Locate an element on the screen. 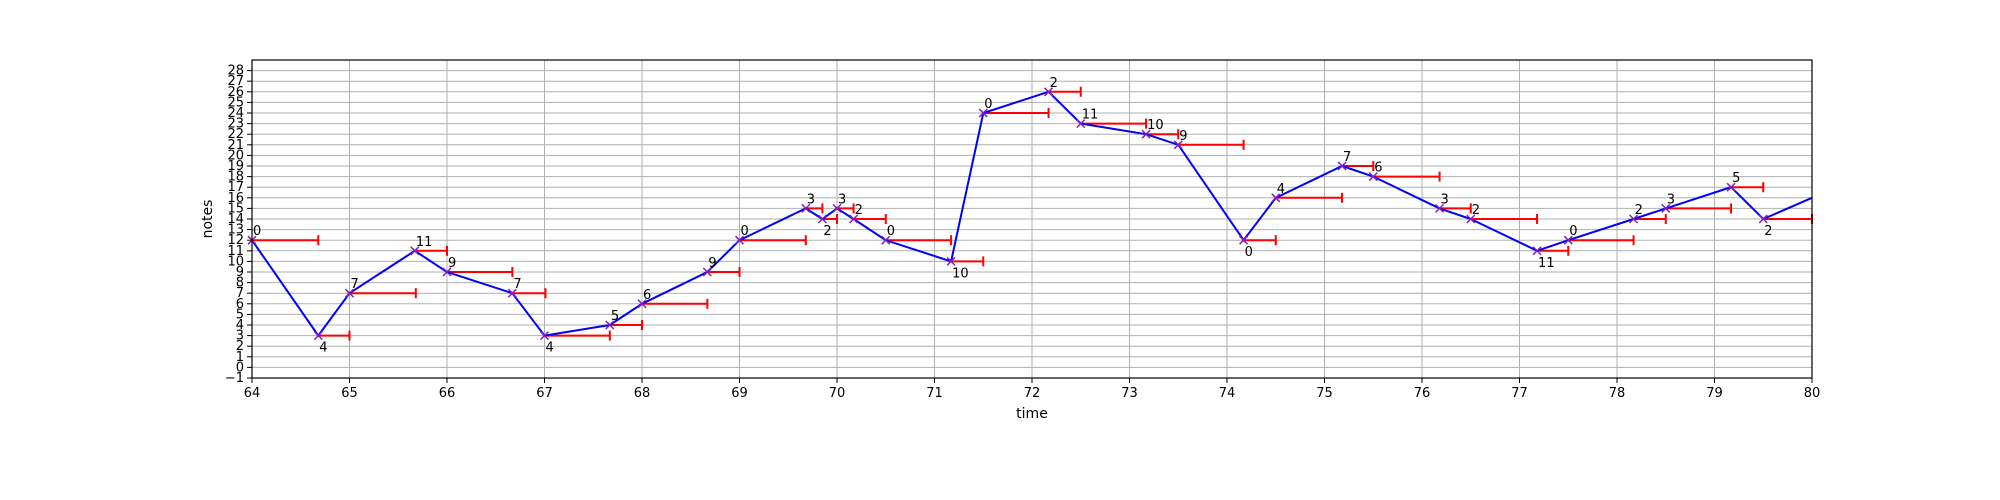 This screenshot has height=500, width=2000. y-tick-label: 9 is located at coordinates (240, 272).